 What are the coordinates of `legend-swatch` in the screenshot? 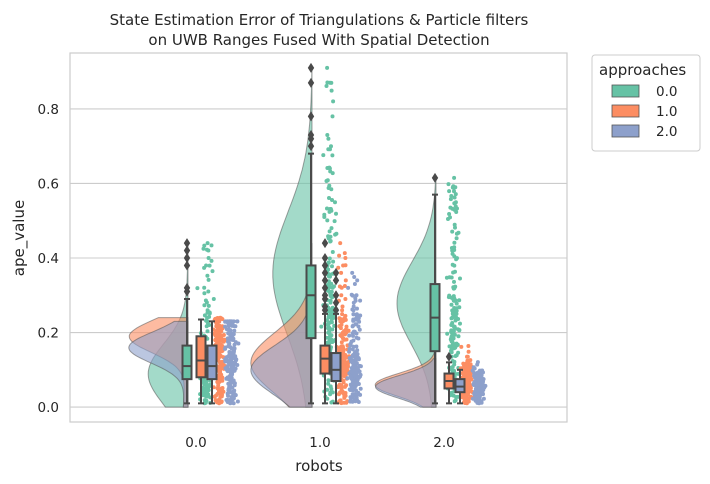 It's located at (625, 91).